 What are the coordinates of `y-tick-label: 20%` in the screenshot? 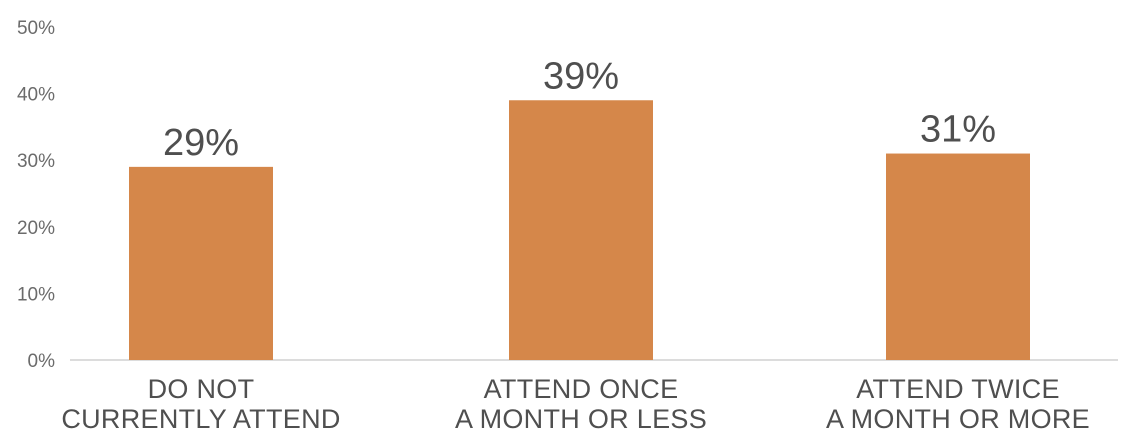 It's located at (36, 228).